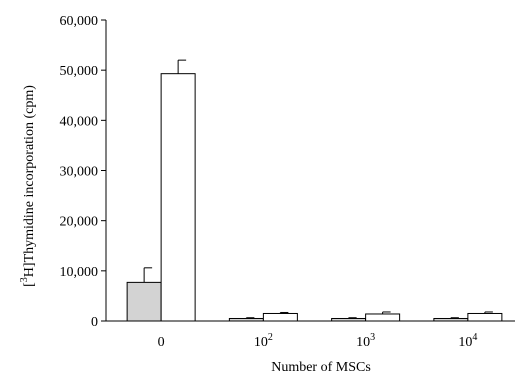 This screenshot has height=376, width=527. What do you see at coordinates (365, 341) in the screenshot?
I see `x-category-label: 103` at bounding box center [365, 341].